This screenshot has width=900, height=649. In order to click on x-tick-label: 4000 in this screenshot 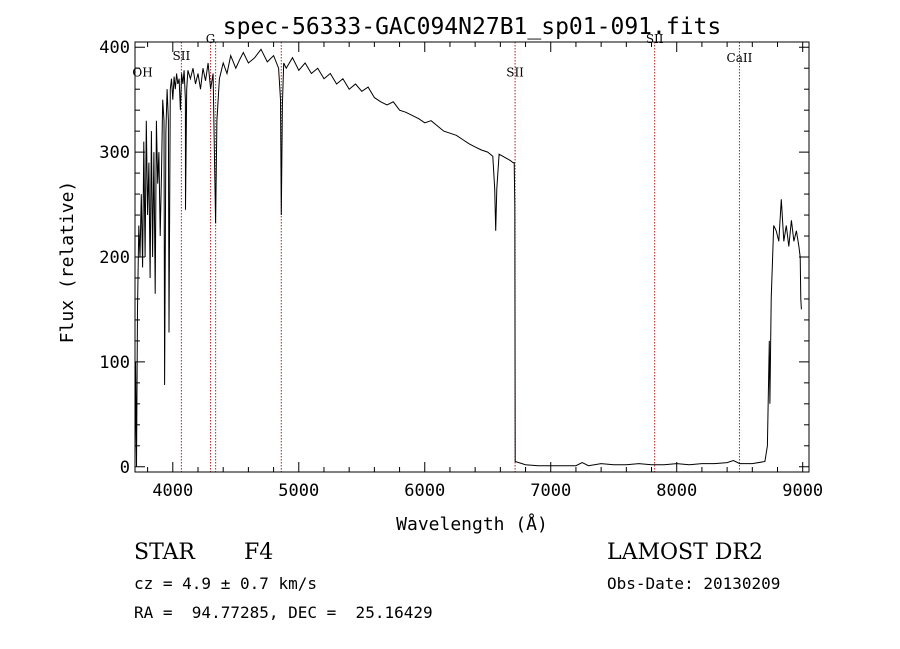, I will do `click(172, 491)`.